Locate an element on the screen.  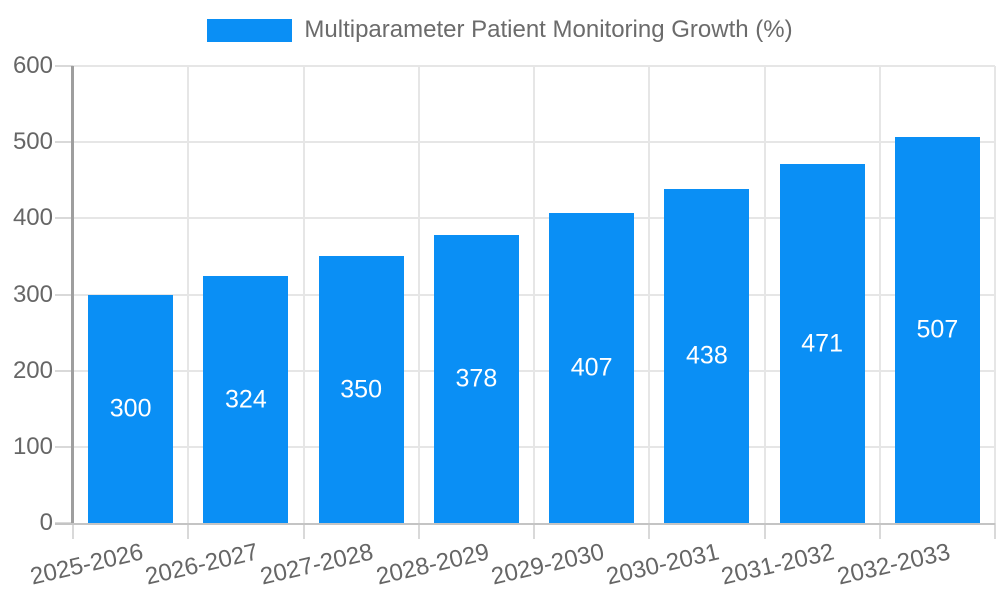
bar-value-label: 324 is located at coordinates (246, 399).